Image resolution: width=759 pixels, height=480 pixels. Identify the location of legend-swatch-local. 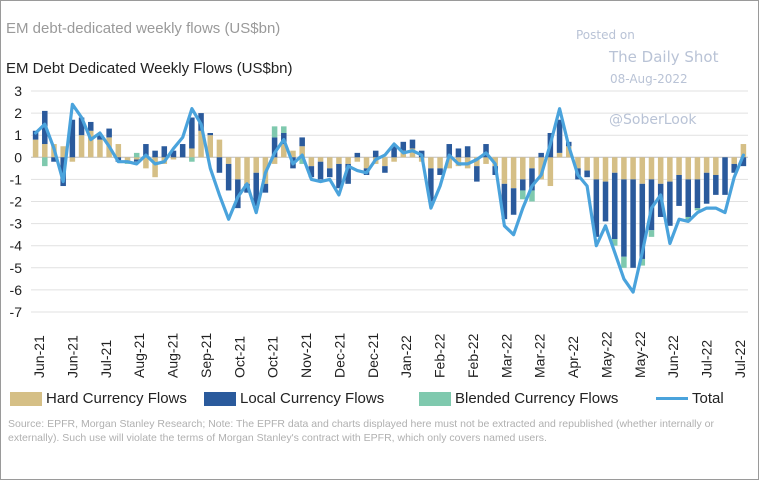
(220, 398).